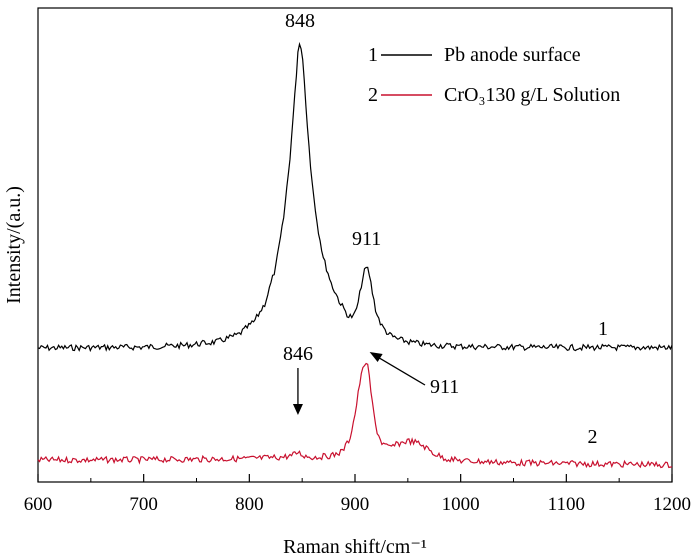  What do you see at coordinates (38, 504) in the screenshot?
I see `x-tick-label: 600` at bounding box center [38, 504].